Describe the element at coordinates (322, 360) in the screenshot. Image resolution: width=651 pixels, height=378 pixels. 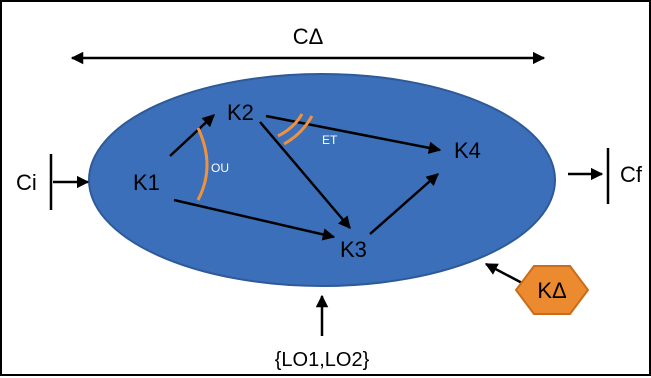
I see `bottom-input-label: {LO1,LO2}` at that location.